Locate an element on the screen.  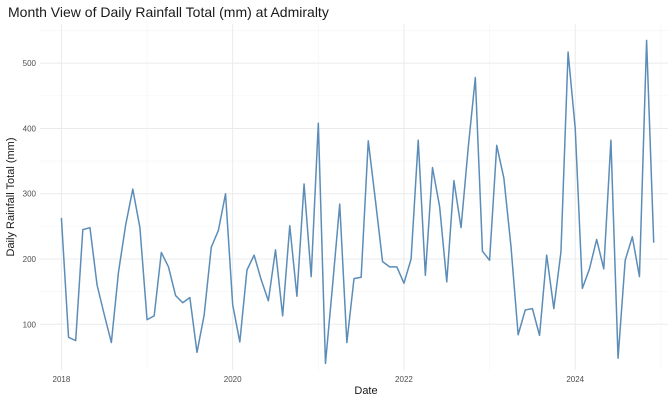
y-axis-ticks: 100 200 300 400 500 is located at coordinates (30, 194).